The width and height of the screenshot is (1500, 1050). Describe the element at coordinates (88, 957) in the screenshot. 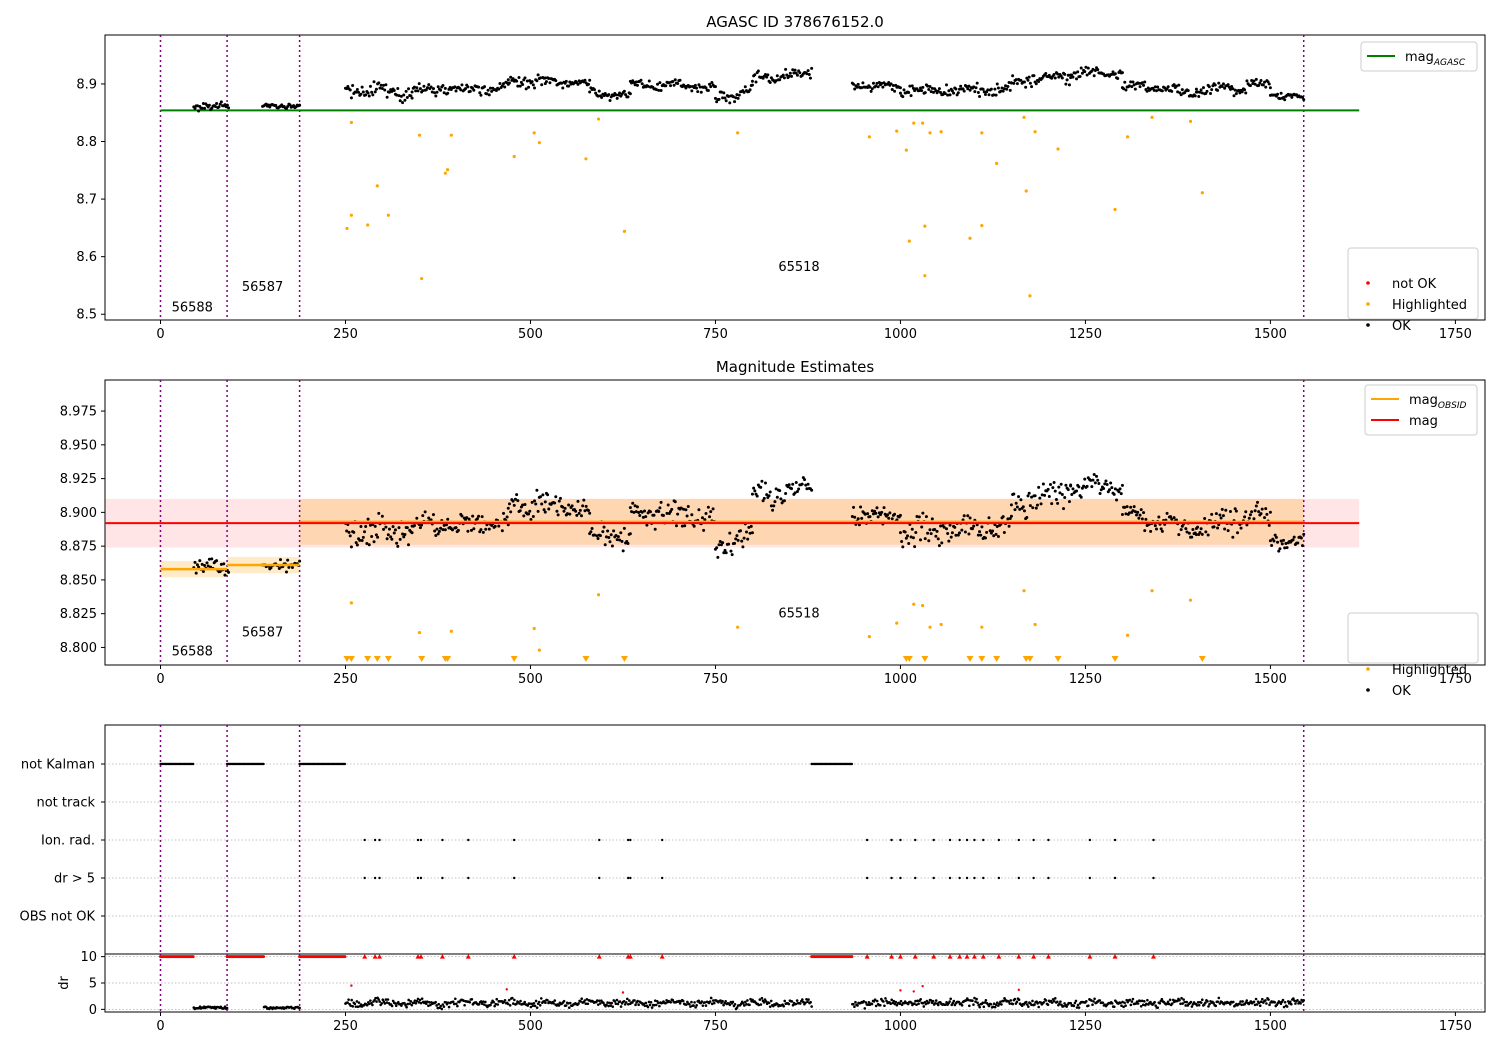

I see `y-tick-label: 10` at that location.